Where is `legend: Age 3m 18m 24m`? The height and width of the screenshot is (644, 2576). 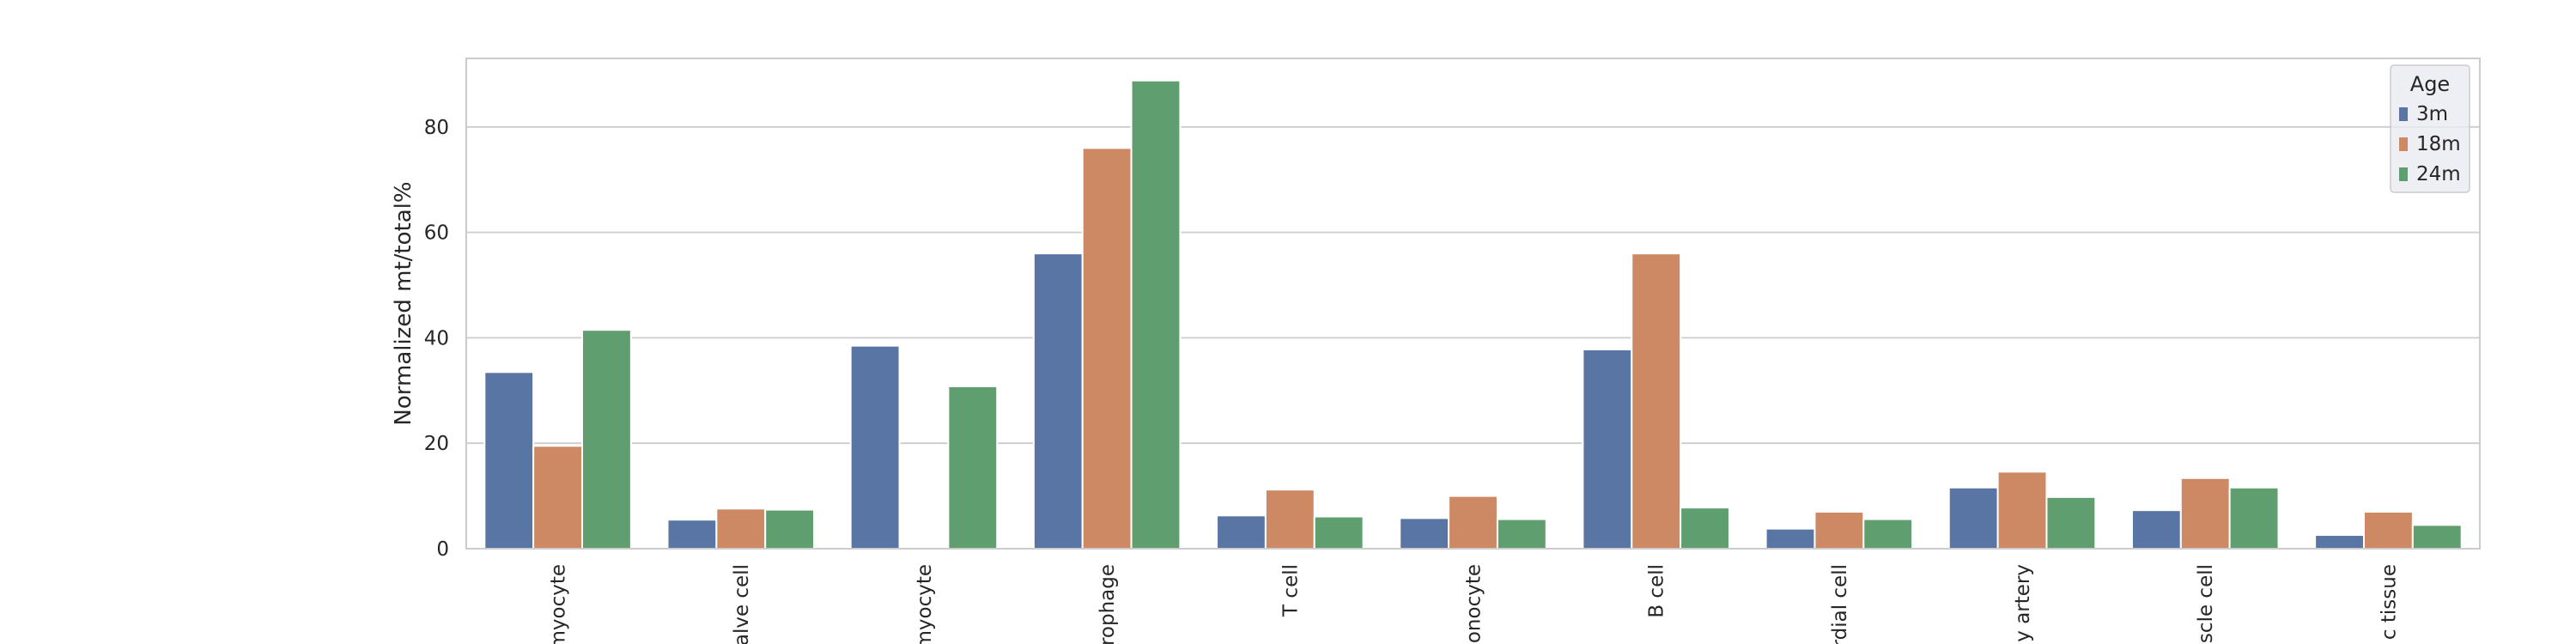 legend: Age 3m 18m 24m is located at coordinates (2430, 128).